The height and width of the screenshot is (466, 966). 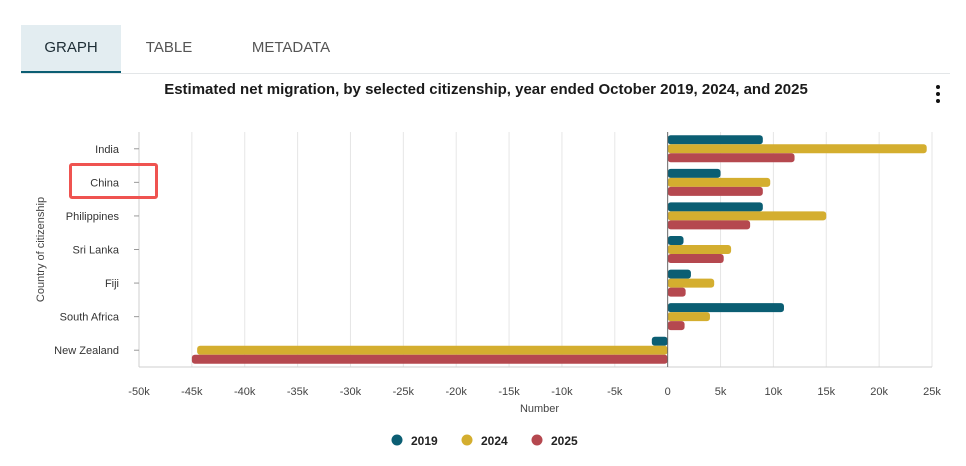 What do you see at coordinates (71, 49) in the screenshot?
I see `tab-graph: GRAPH` at bounding box center [71, 49].